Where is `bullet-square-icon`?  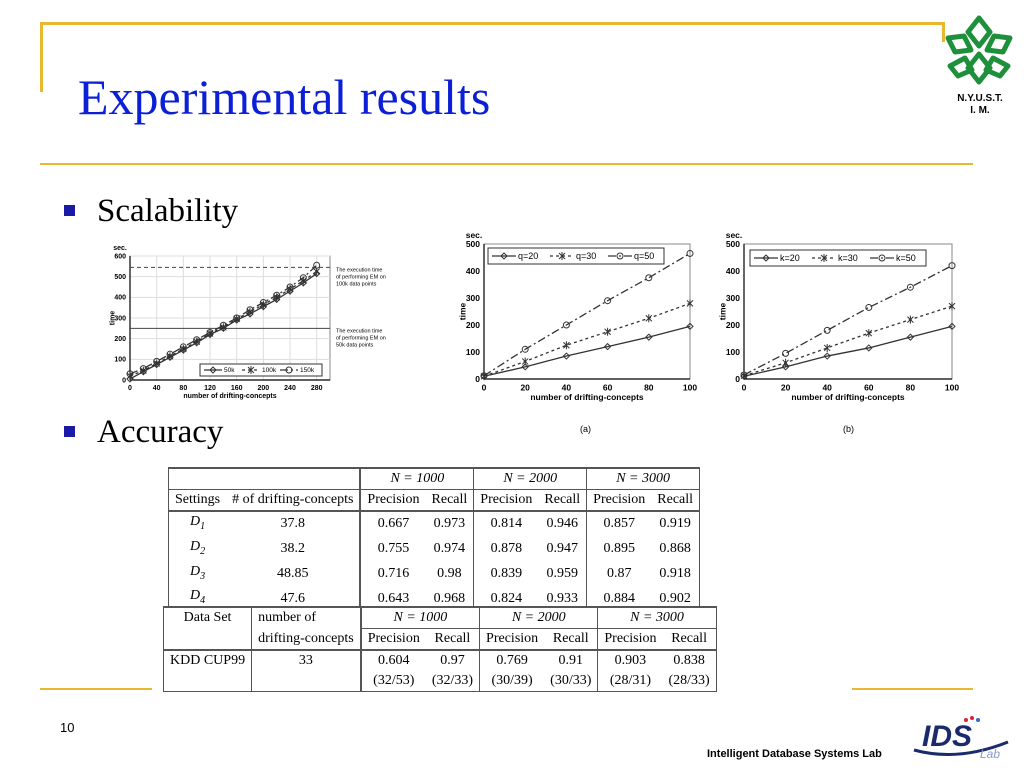
bullet-square-icon is located at coordinates (69, 210).